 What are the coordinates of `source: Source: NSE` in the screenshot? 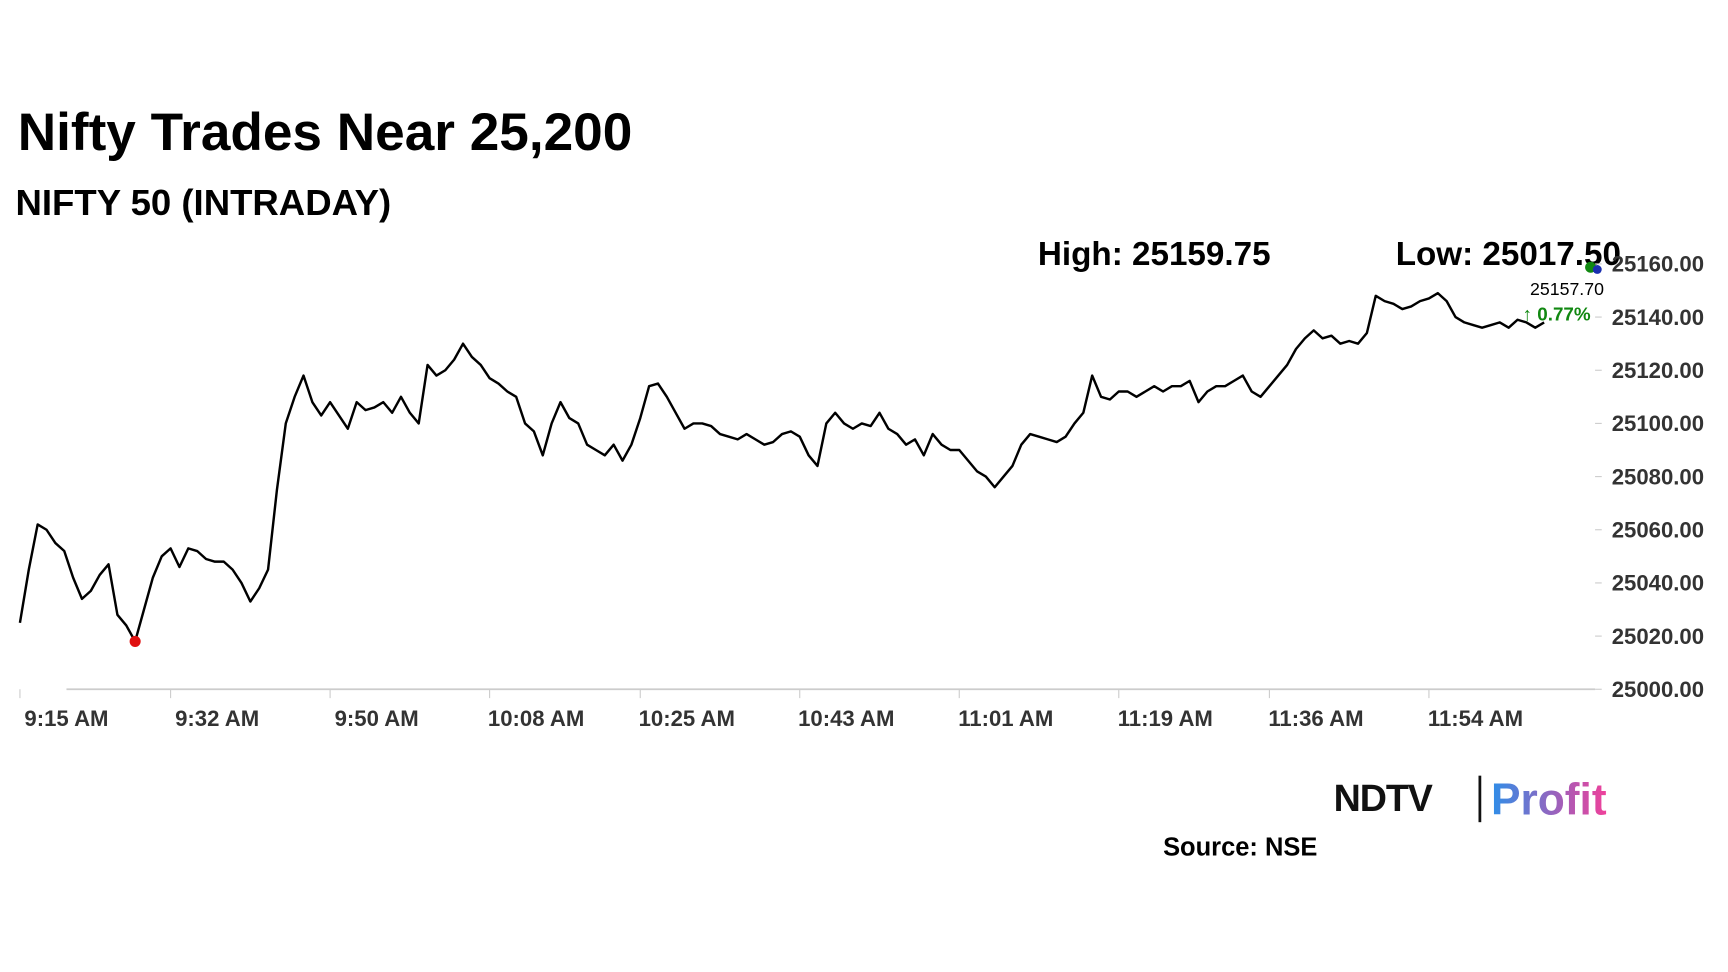 It's located at (1240, 847).